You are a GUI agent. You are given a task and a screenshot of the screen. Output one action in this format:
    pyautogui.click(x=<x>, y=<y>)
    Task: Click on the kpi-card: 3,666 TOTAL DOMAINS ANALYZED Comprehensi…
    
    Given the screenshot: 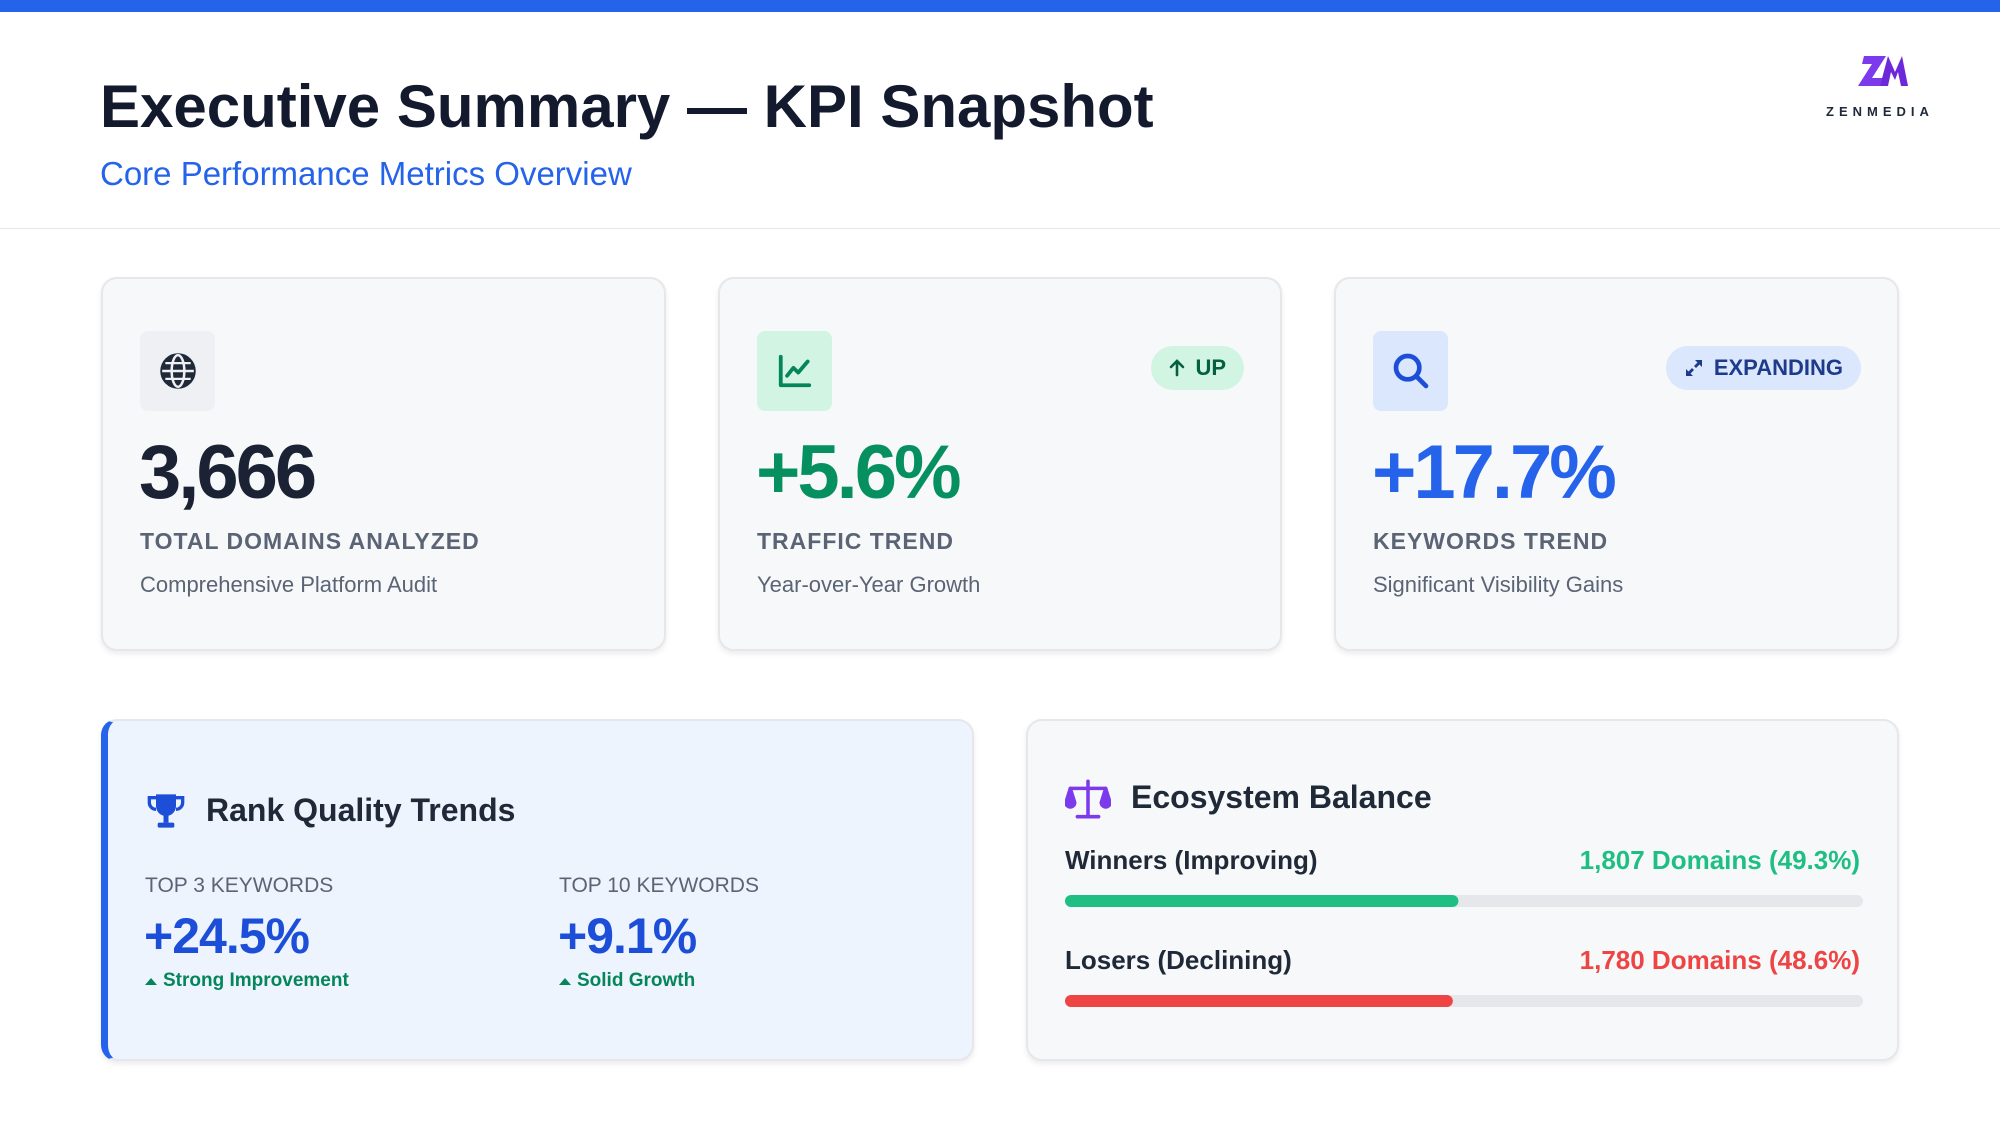 What is the action you would take?
    pyautogui.click(x=383, y=464)
    